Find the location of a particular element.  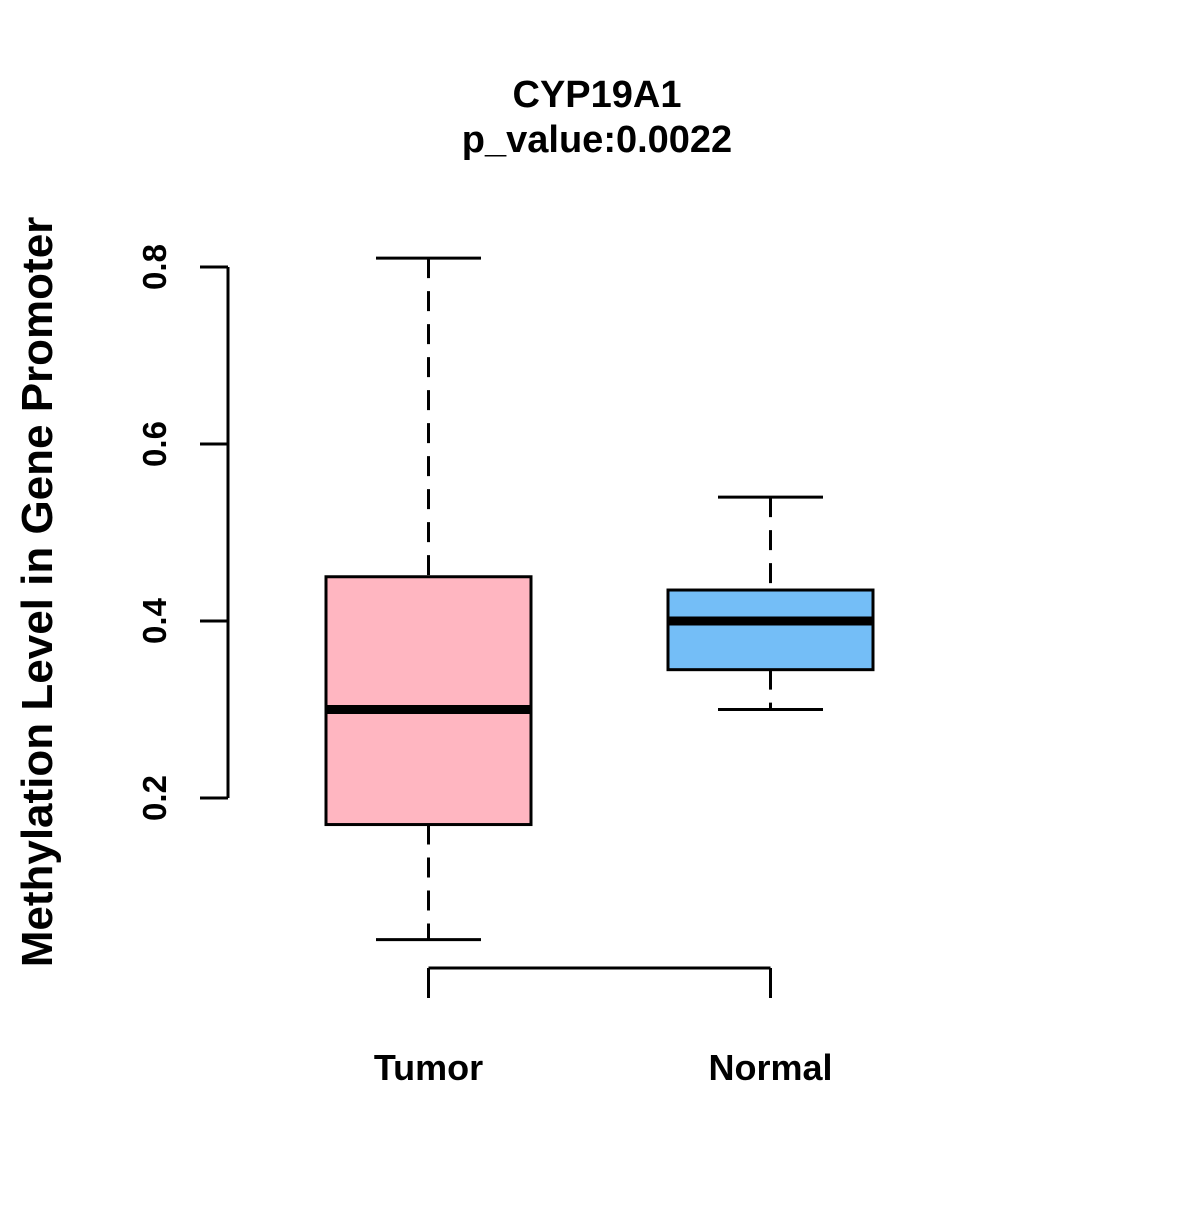

y-tick-label: 0.6 is located at coordinates (154, 444).